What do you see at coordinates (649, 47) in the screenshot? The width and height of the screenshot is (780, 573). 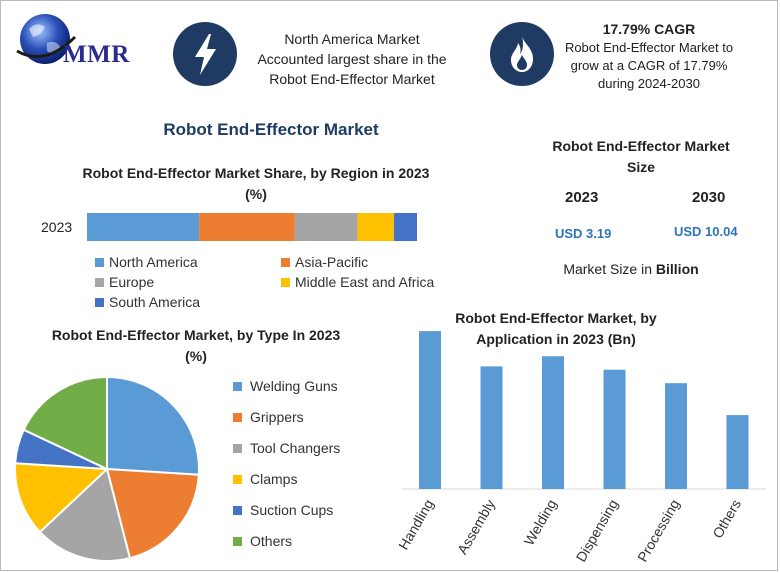 I see `cagr-line-1: Robot End-Effector Market to` at bounding box center [649, 47].